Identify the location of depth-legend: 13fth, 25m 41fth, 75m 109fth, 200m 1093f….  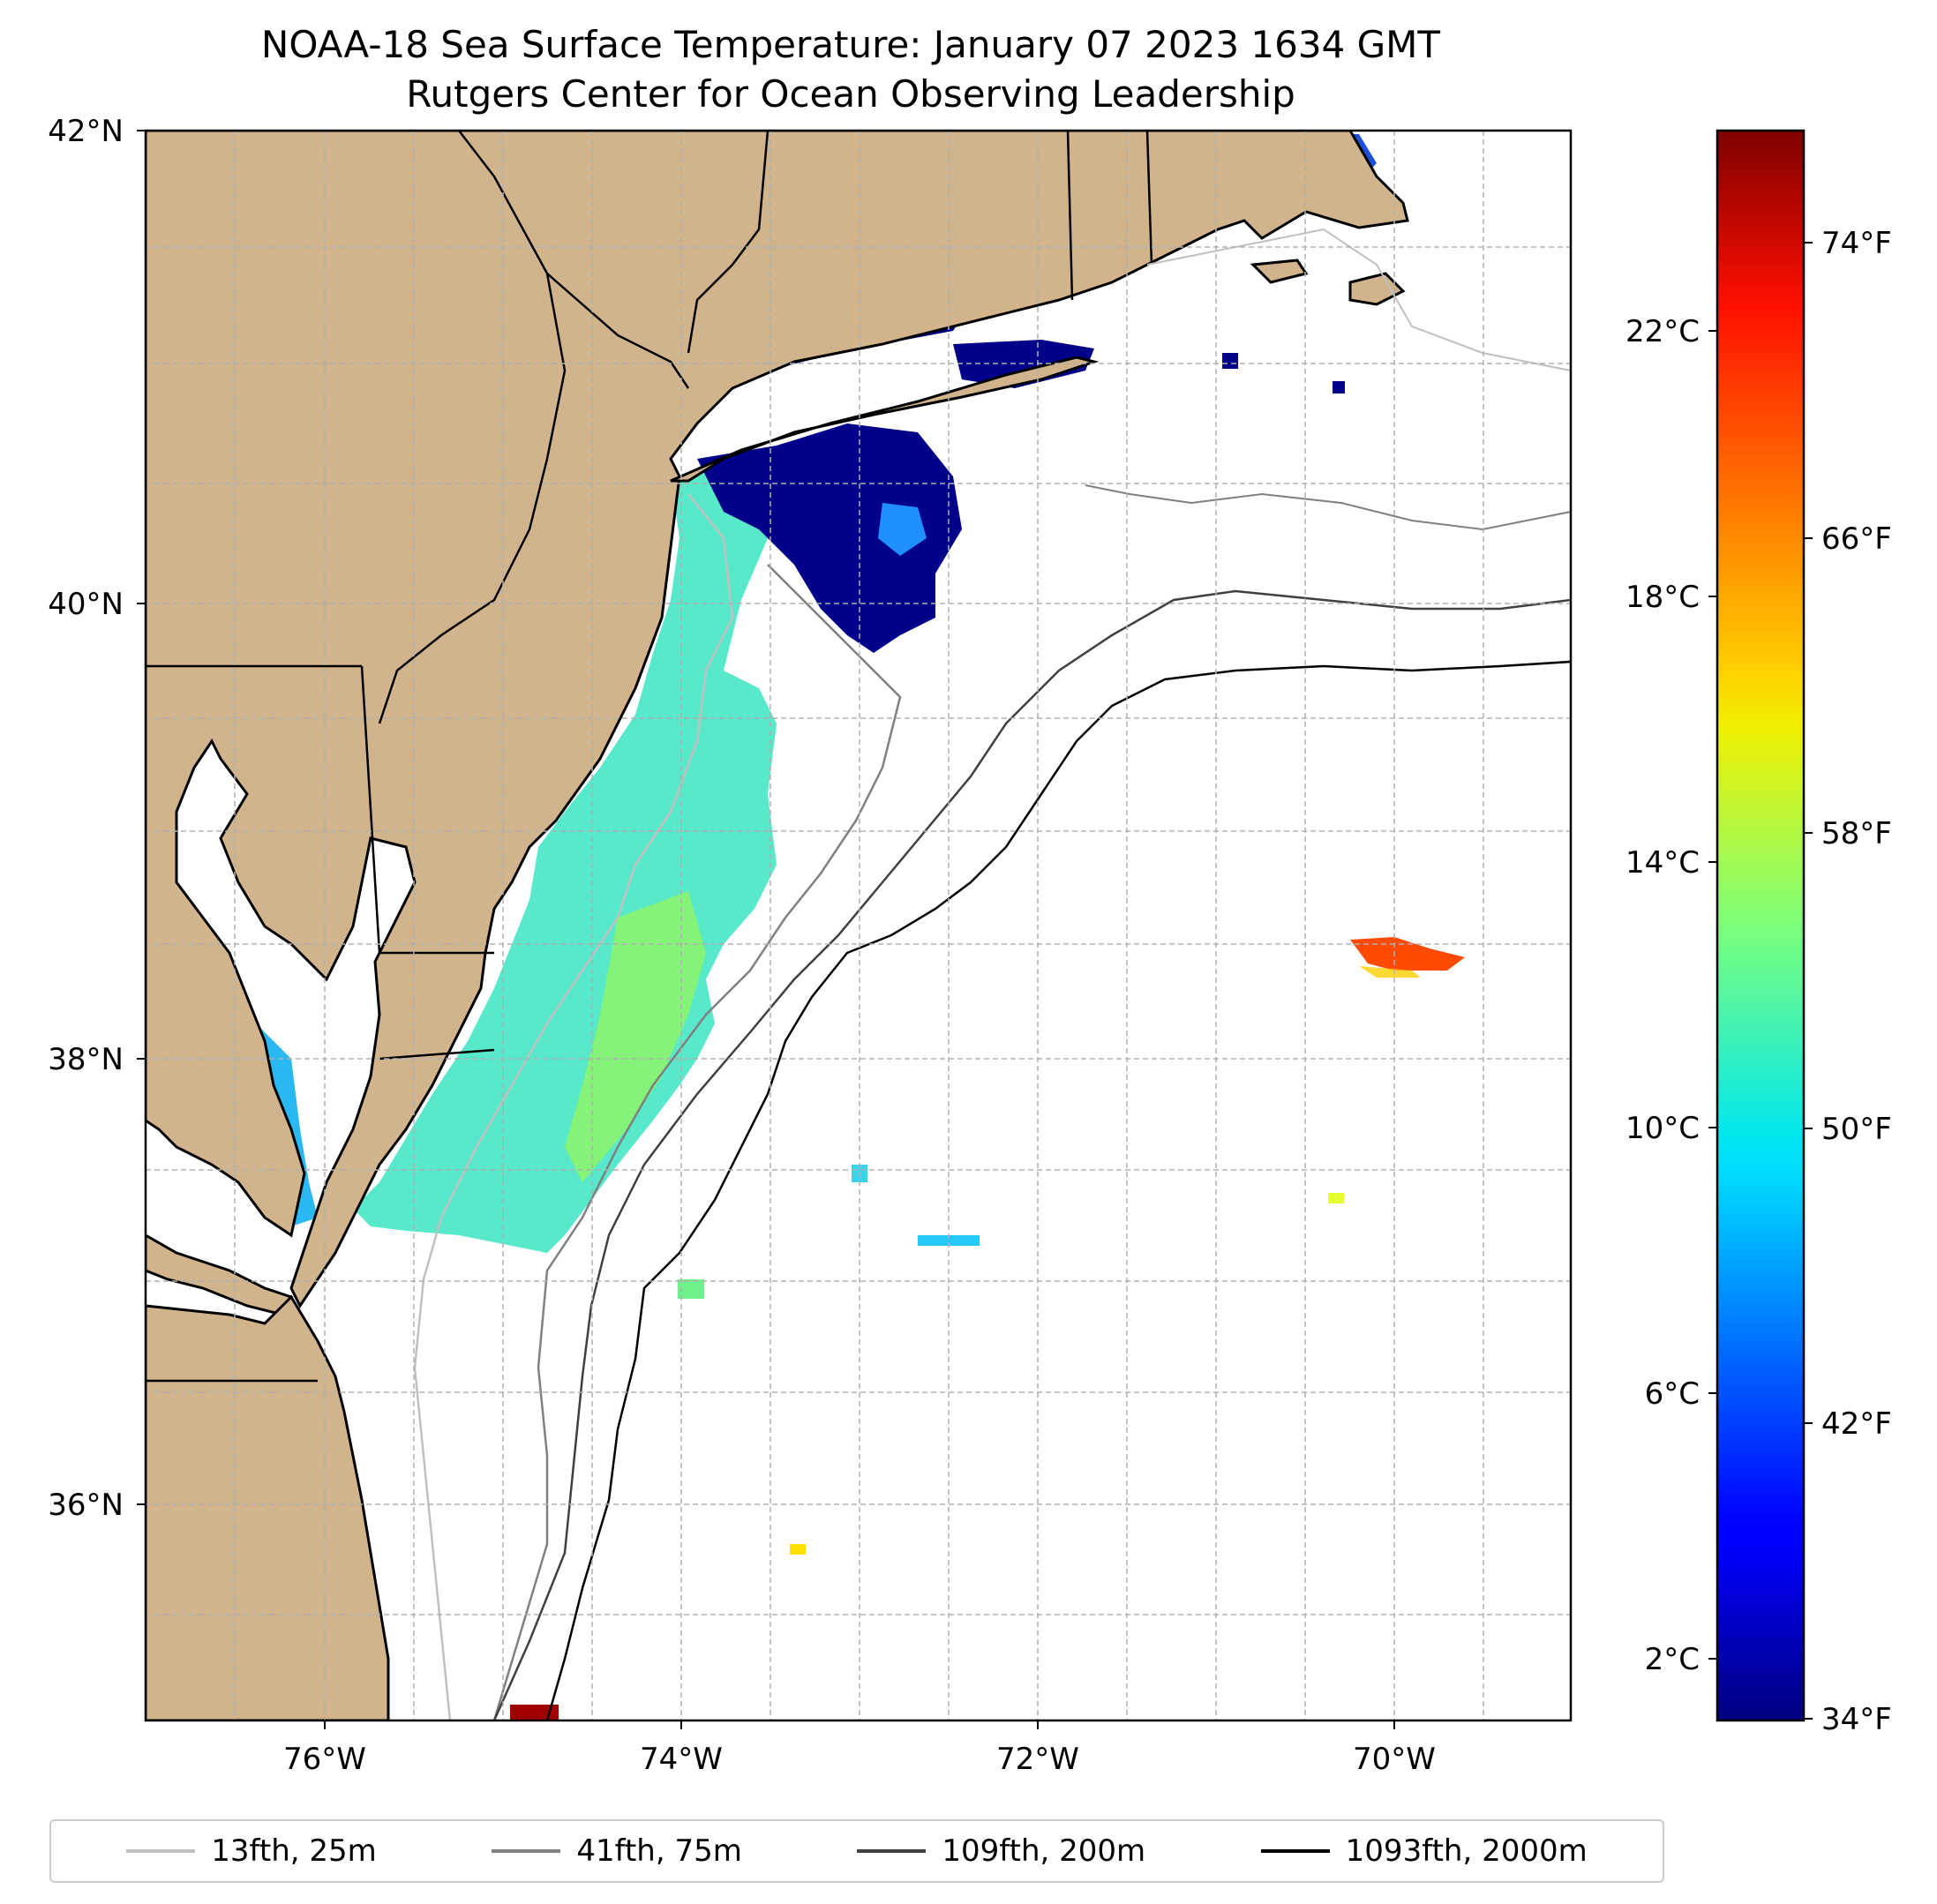
(856, 1851).